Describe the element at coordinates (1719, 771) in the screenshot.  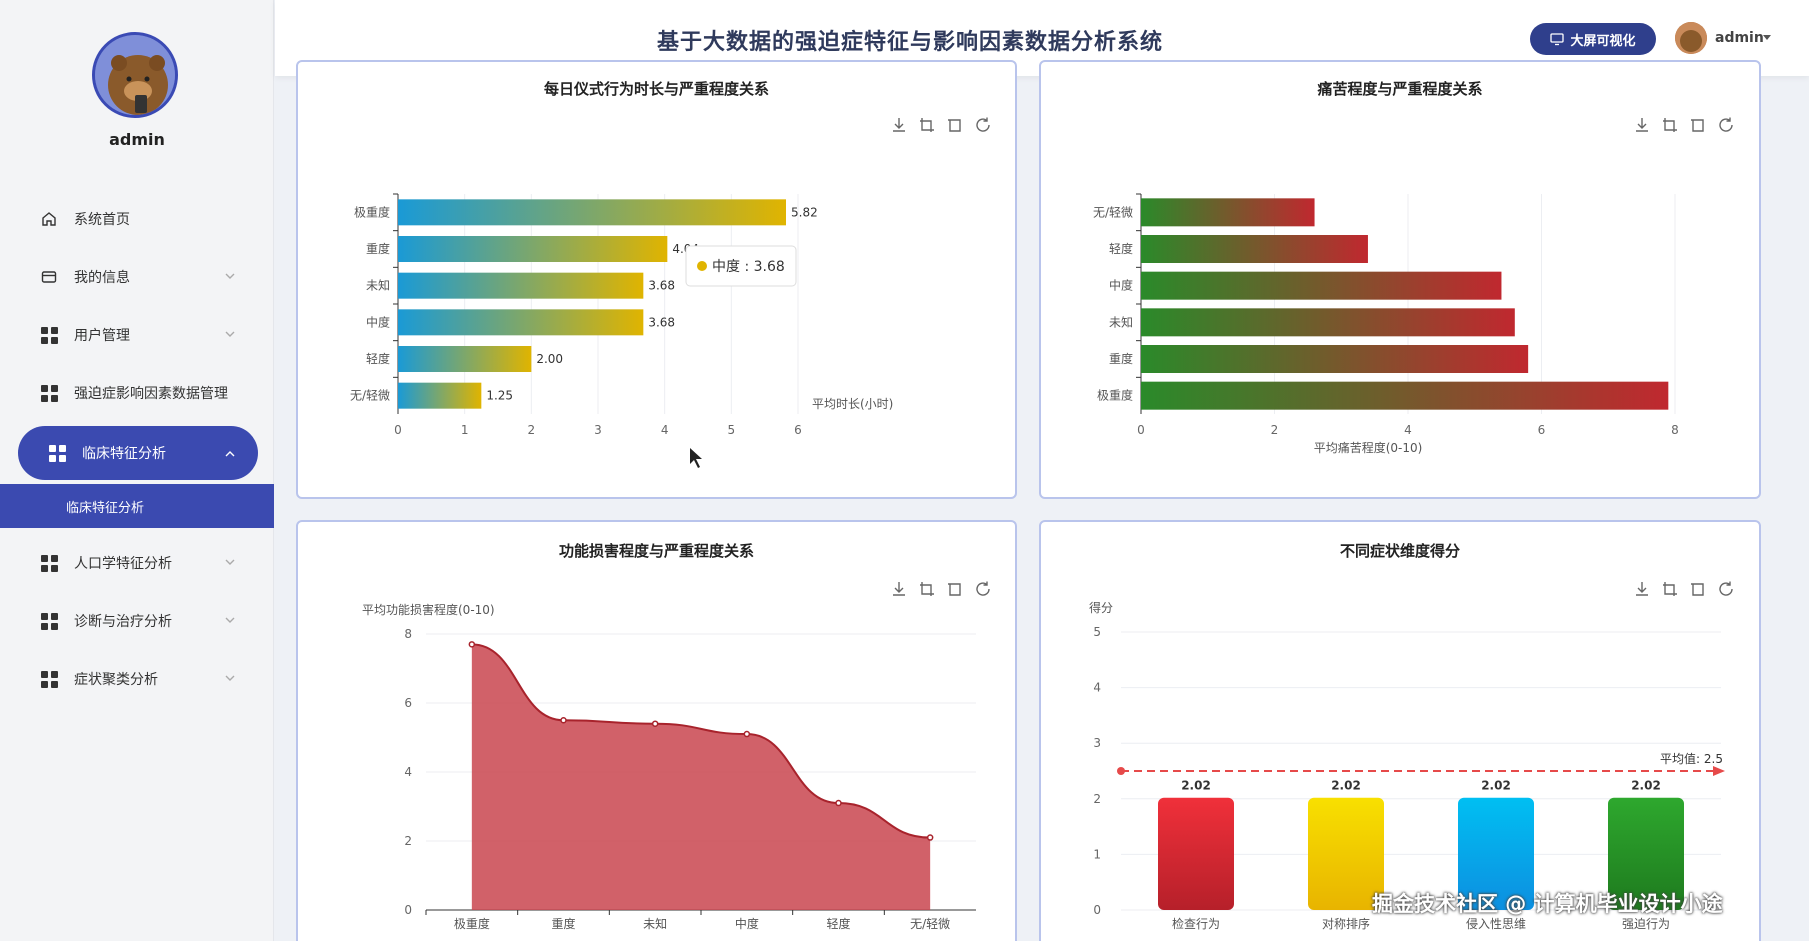
I see `average-arrow` at that location.